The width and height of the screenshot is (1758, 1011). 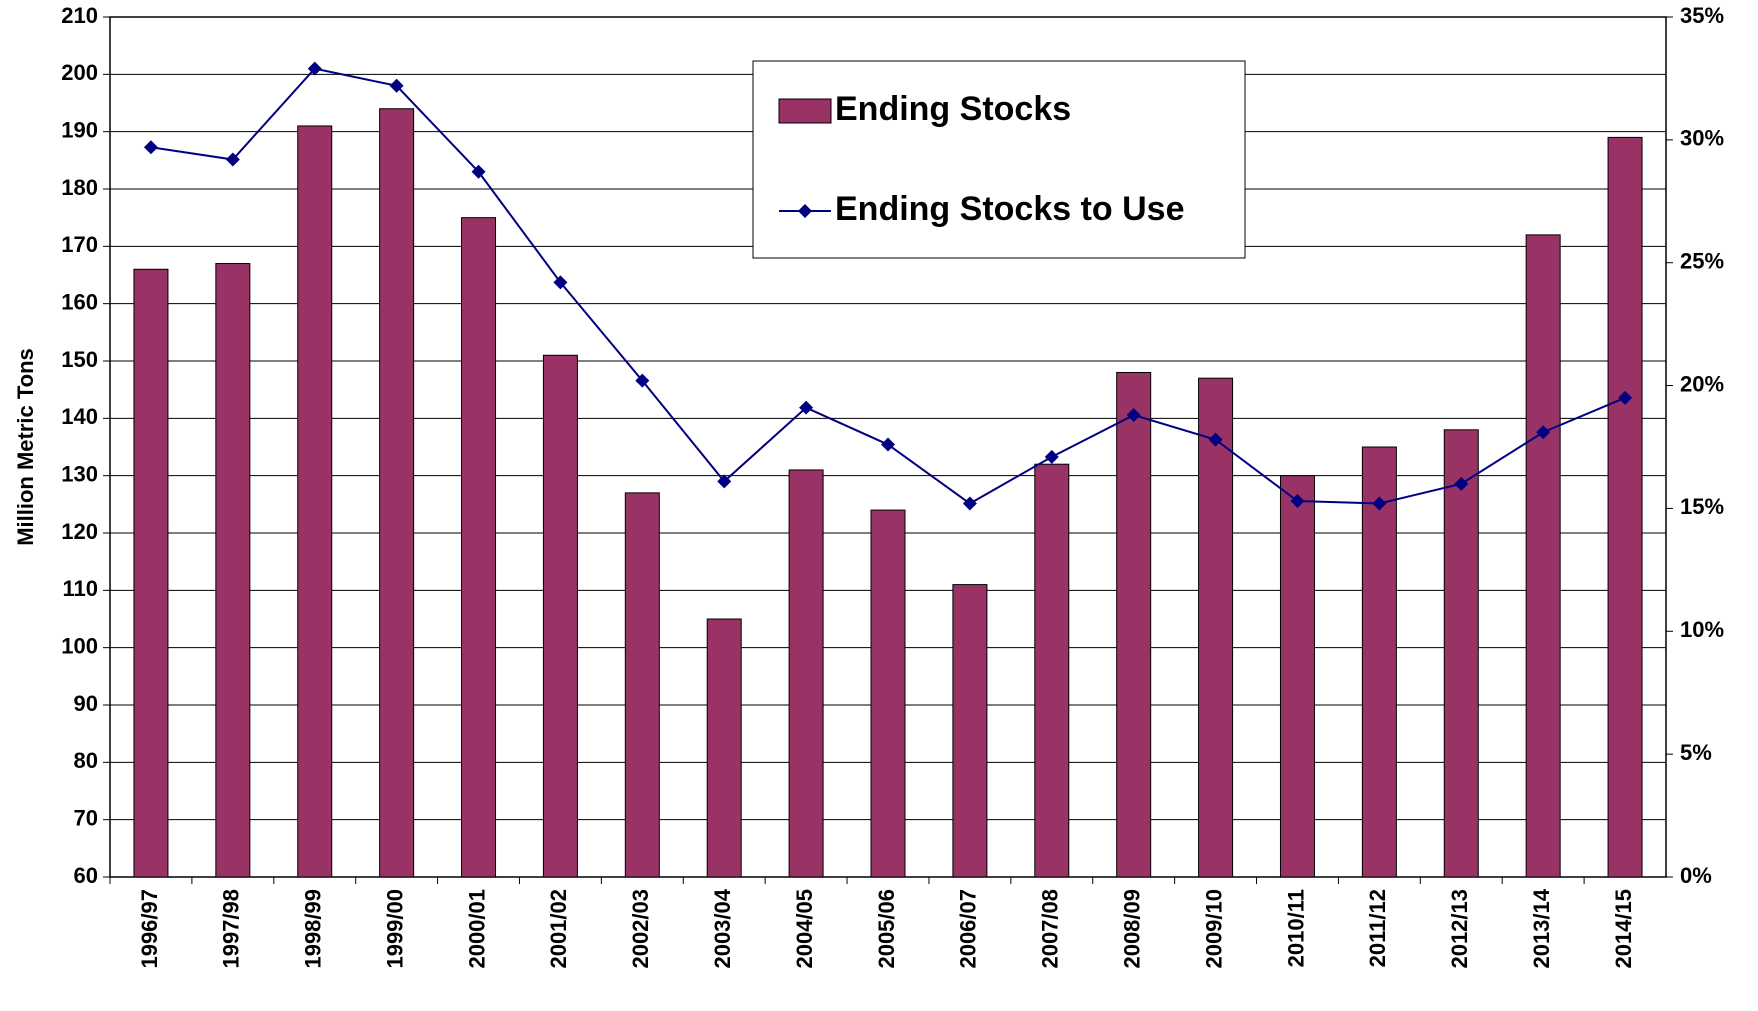 I want to click on x-tick-label: 2007/08, so click(x=1050, y=929).